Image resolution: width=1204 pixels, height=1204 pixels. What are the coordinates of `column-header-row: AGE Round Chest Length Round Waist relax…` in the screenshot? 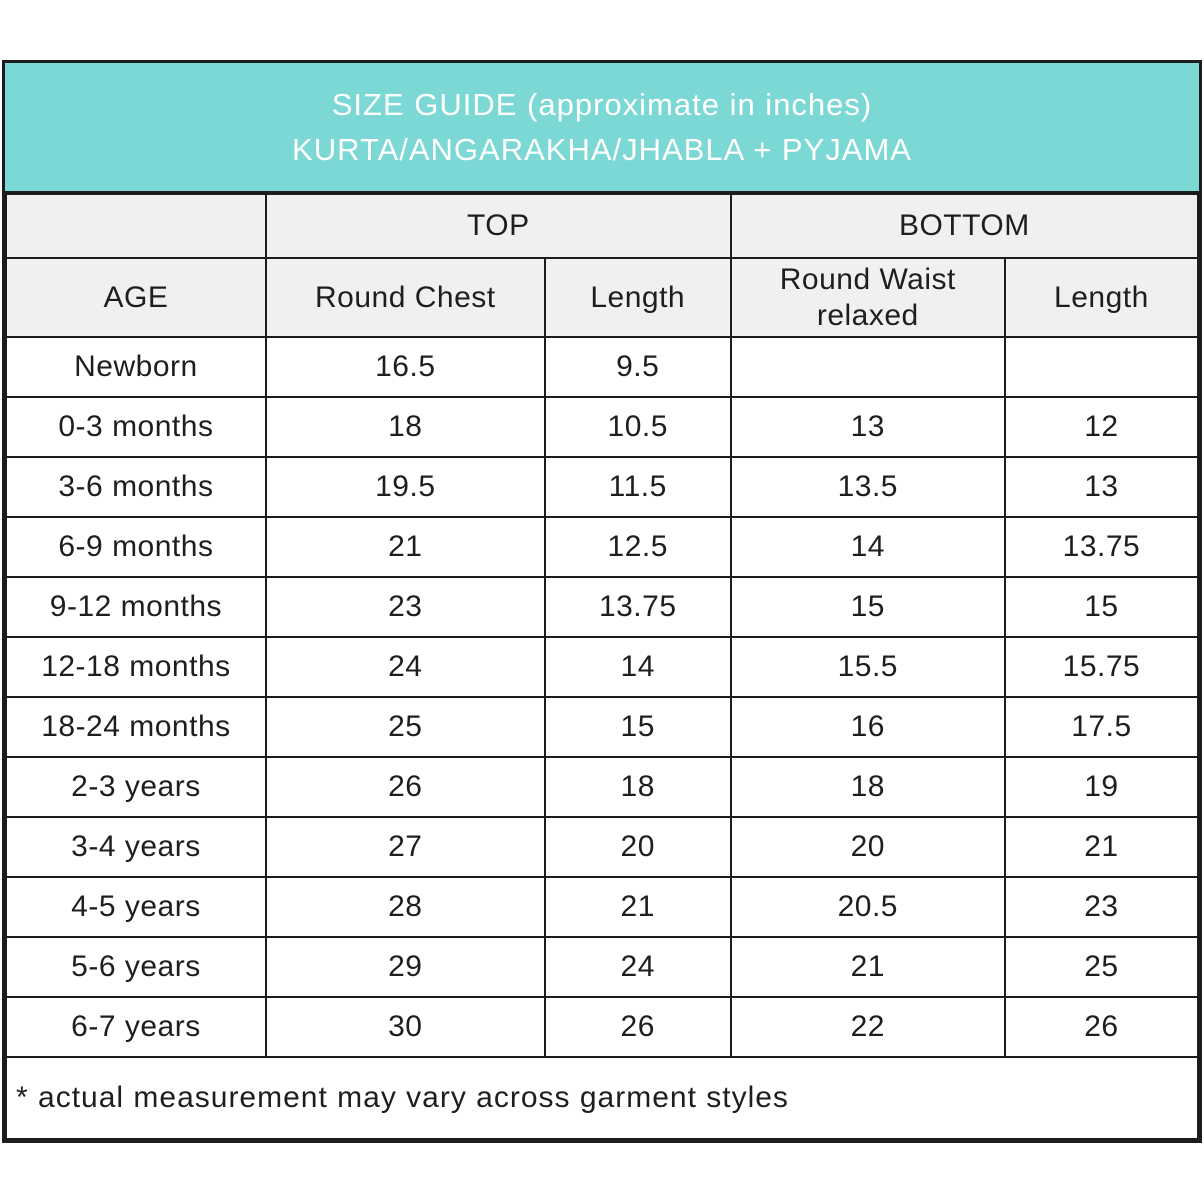 It's located at (602, 297).